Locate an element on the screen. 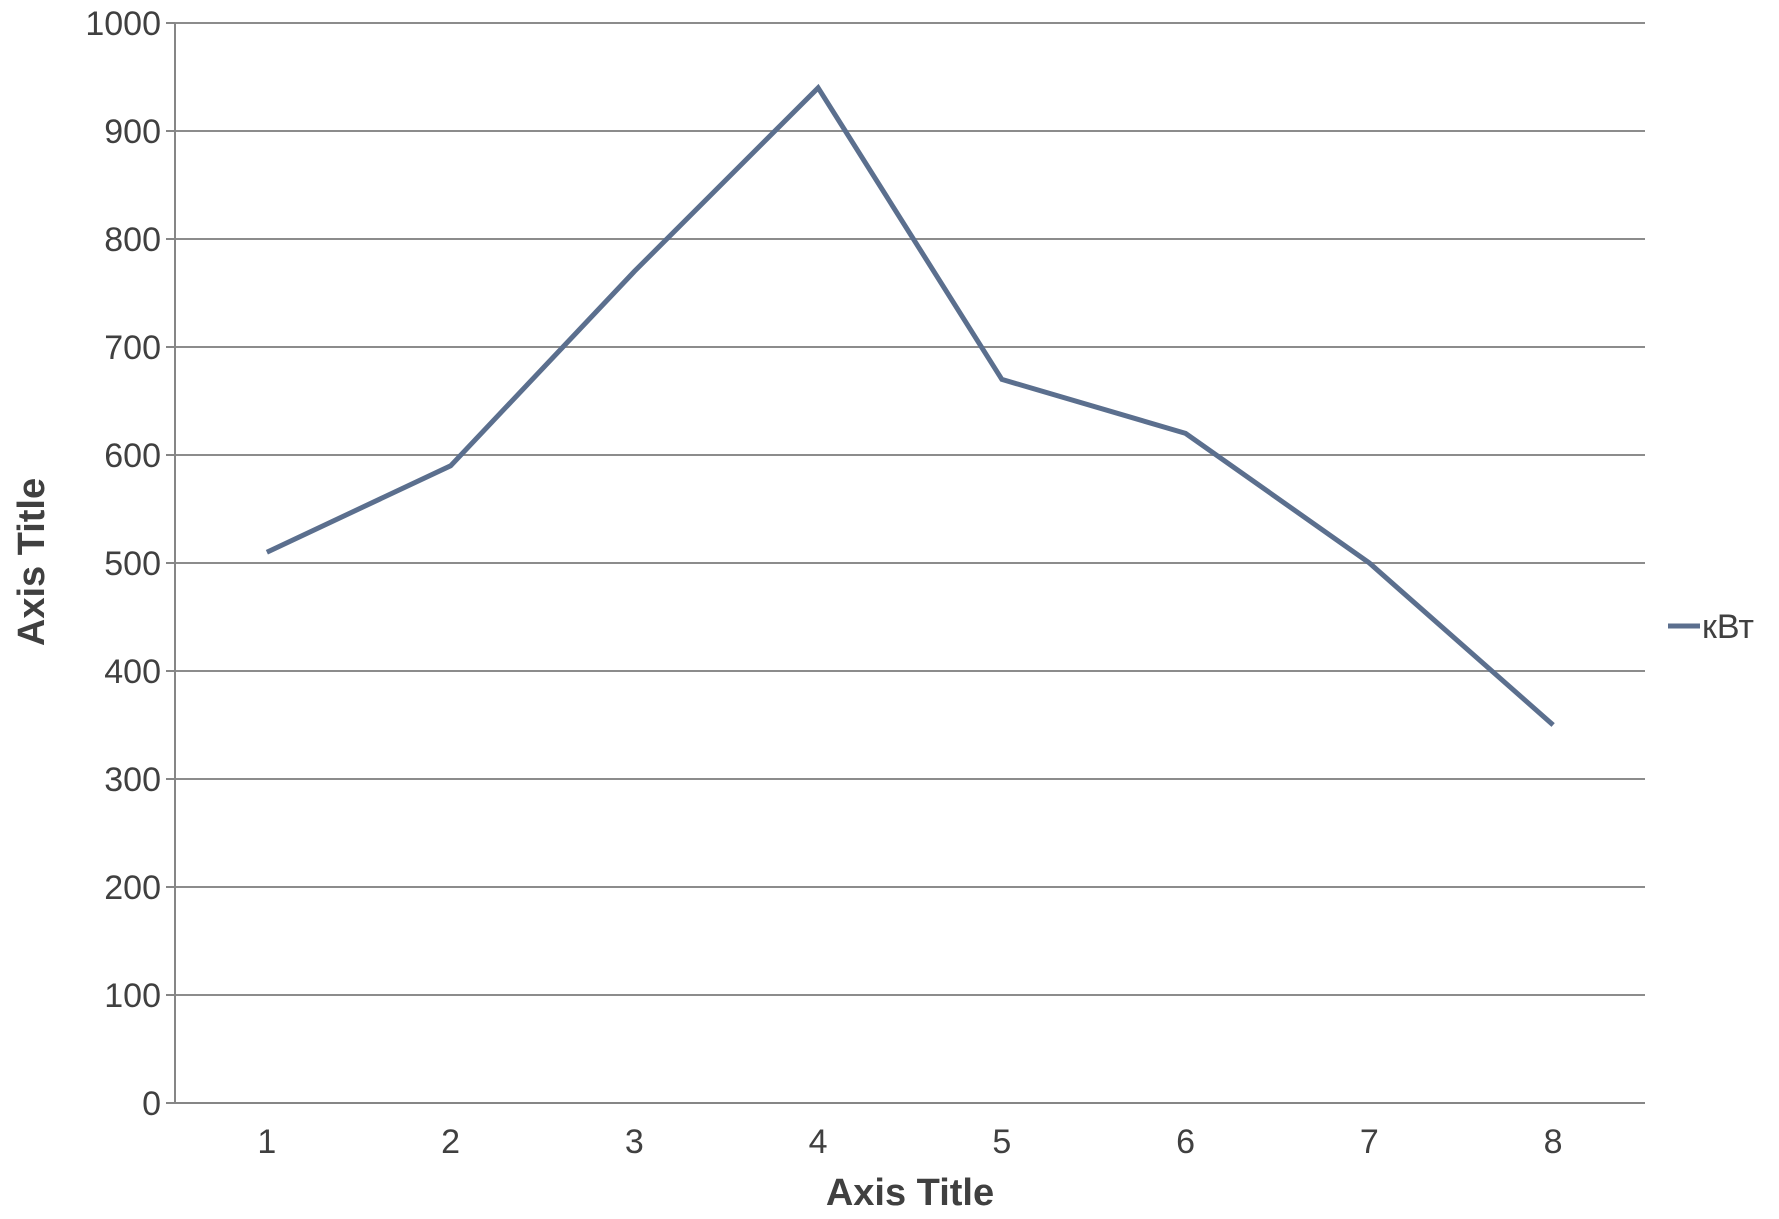 The image size is (1779, 1219). y-tick-label: 1000 is located at coordinates (123, 24).